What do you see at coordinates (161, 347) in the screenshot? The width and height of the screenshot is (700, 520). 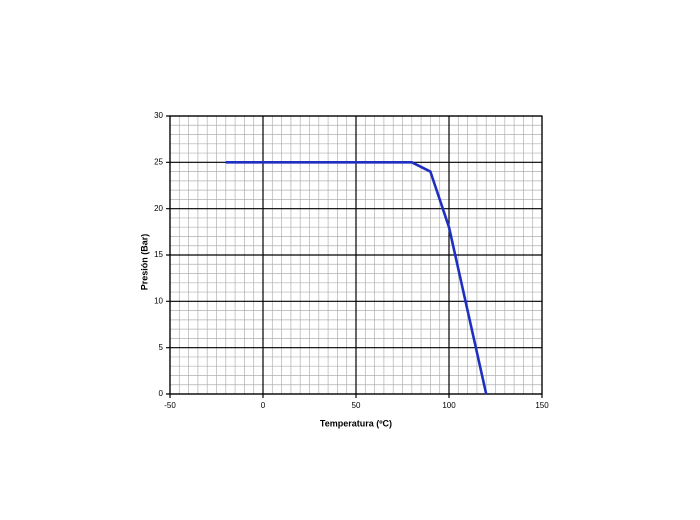 I see `y-tick-label: 5` at bounding box center [161, 347].